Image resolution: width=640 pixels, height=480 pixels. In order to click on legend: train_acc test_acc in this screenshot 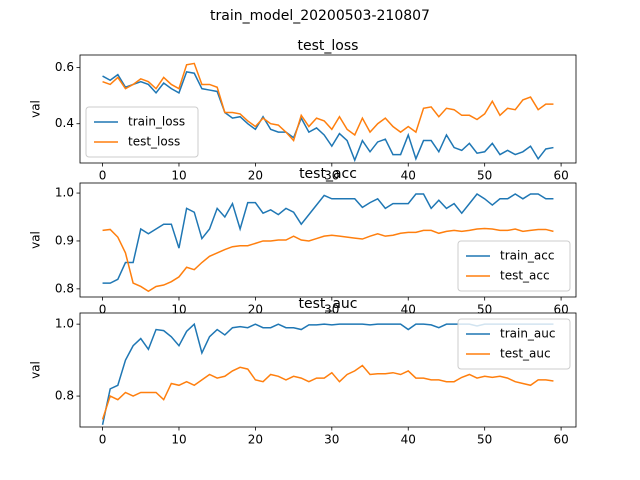, I will do `click(514, 266)`.